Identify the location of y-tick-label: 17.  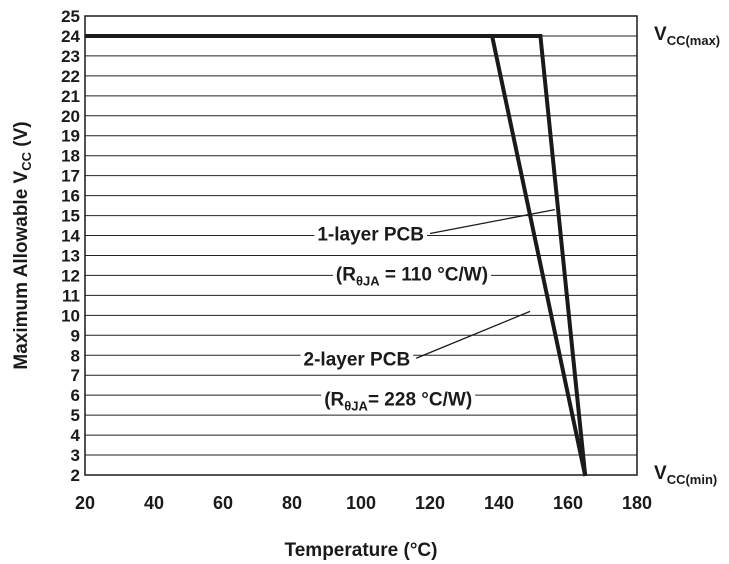
(70, 176).